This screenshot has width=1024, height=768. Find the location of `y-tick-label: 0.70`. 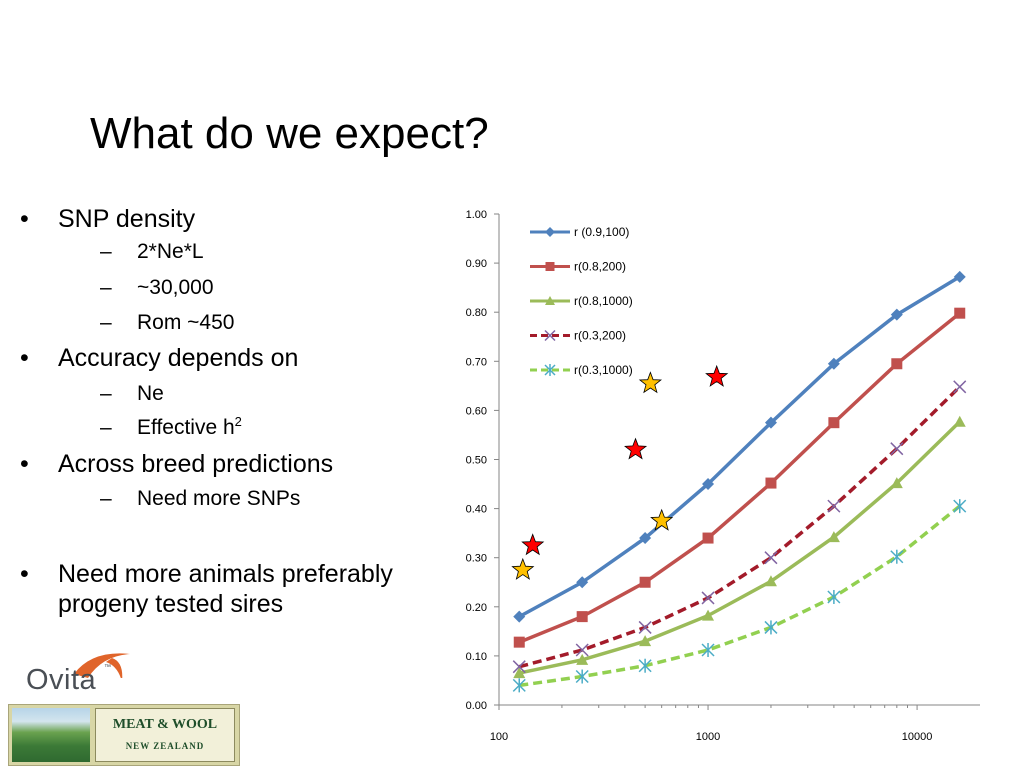

y-tick-label: 0.70 is located at coordinates (476, 362).